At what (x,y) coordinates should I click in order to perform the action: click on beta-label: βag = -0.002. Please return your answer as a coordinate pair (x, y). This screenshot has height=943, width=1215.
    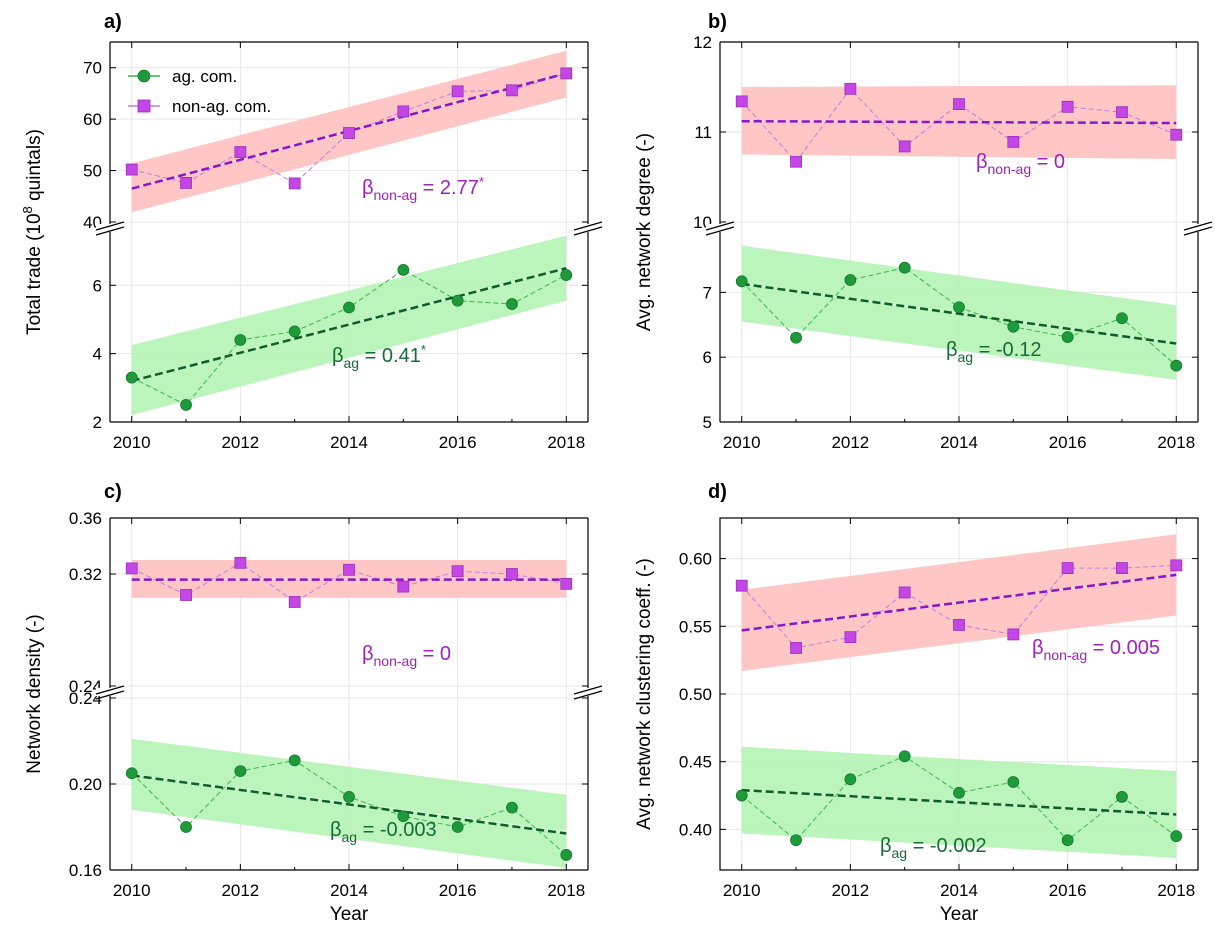
    Looking at the image, I should click on (933, 848).